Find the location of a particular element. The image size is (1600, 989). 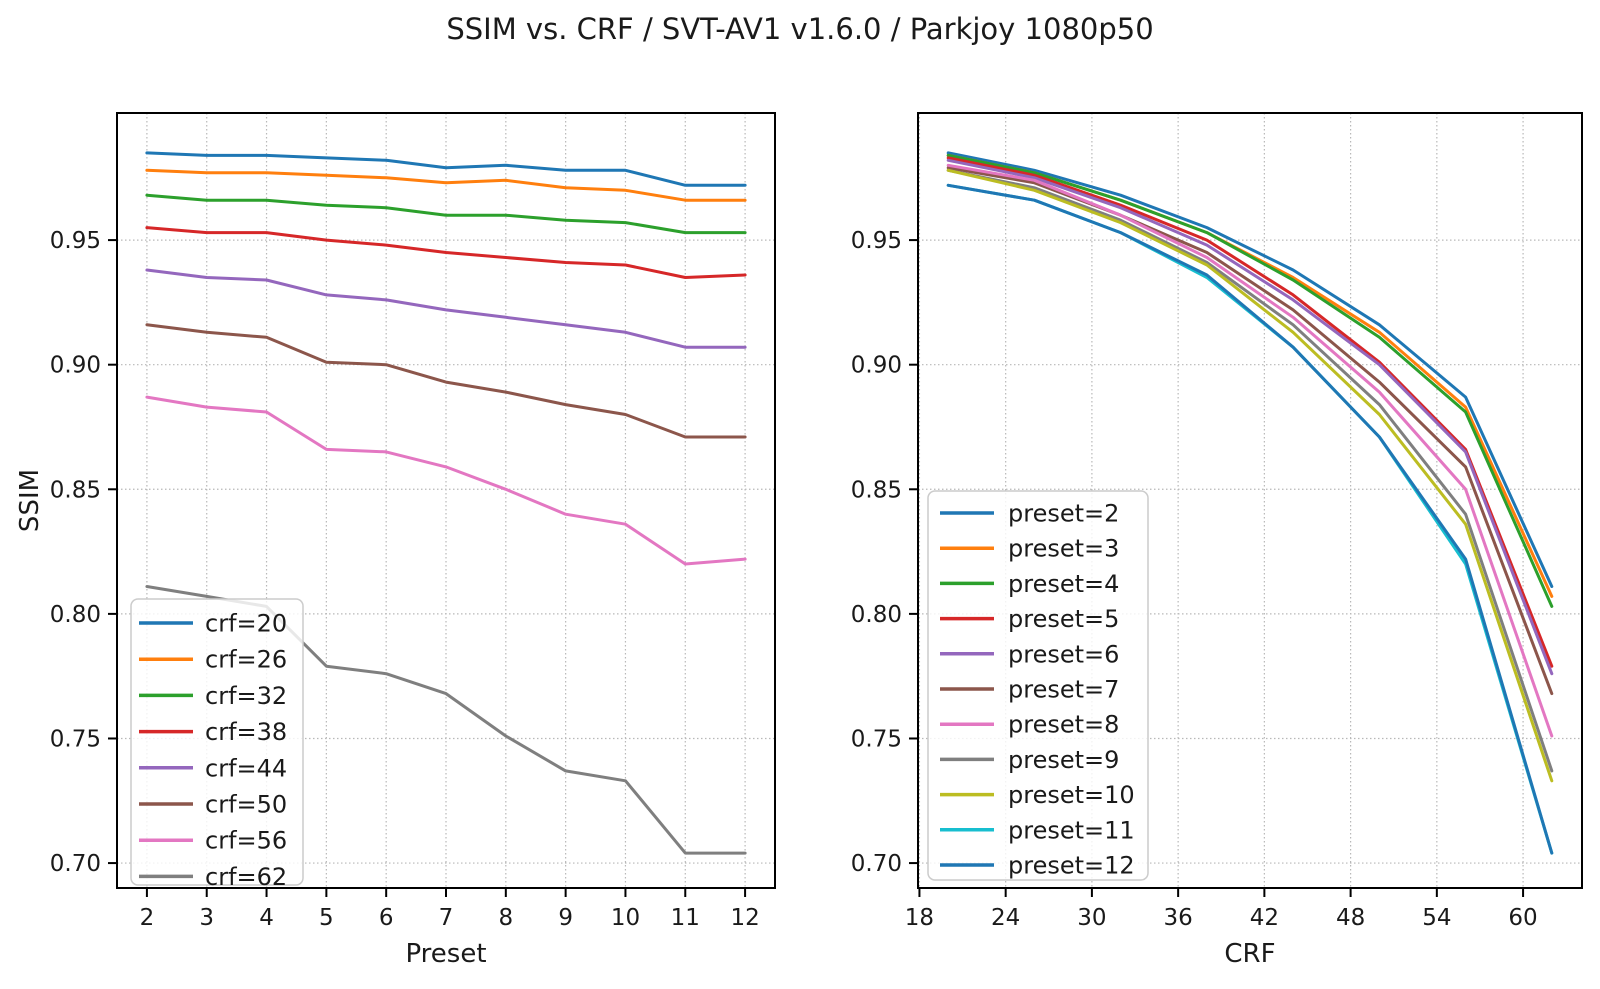

legend-label: crf=32 is located at coordinates (246, 696).